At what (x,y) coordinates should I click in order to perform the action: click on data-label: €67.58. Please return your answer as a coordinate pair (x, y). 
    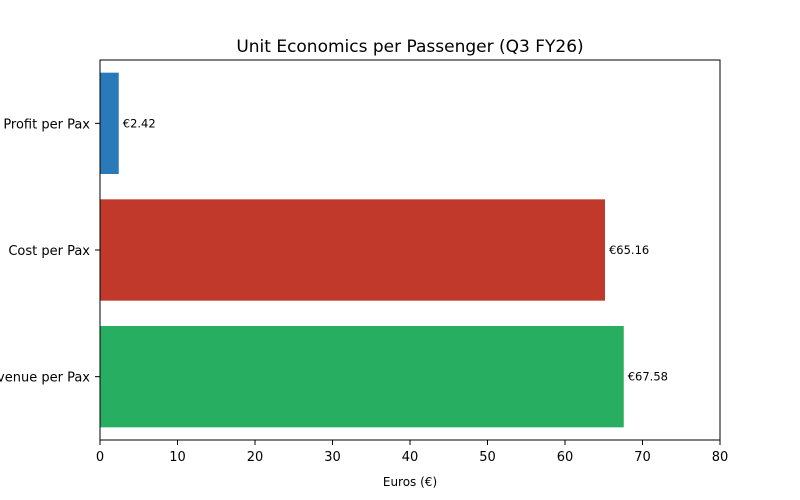
    Looking at the image, I should click on (648, 377).